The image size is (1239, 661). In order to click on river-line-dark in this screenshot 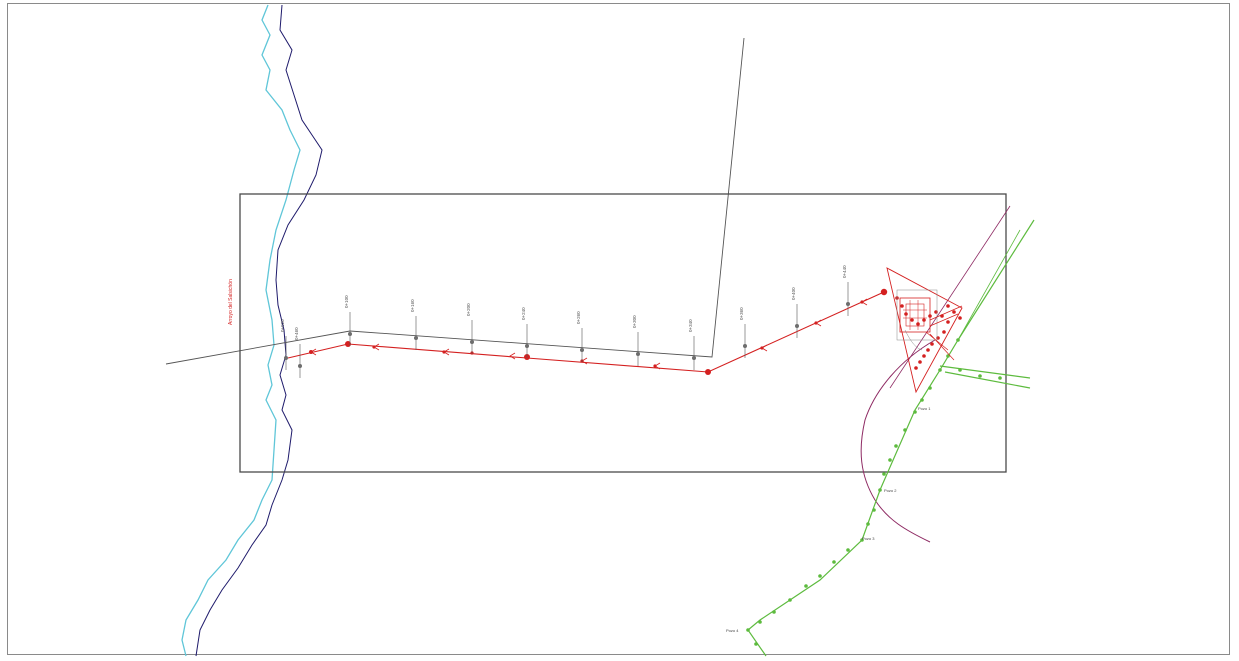, I will do `click(259, 330)`.